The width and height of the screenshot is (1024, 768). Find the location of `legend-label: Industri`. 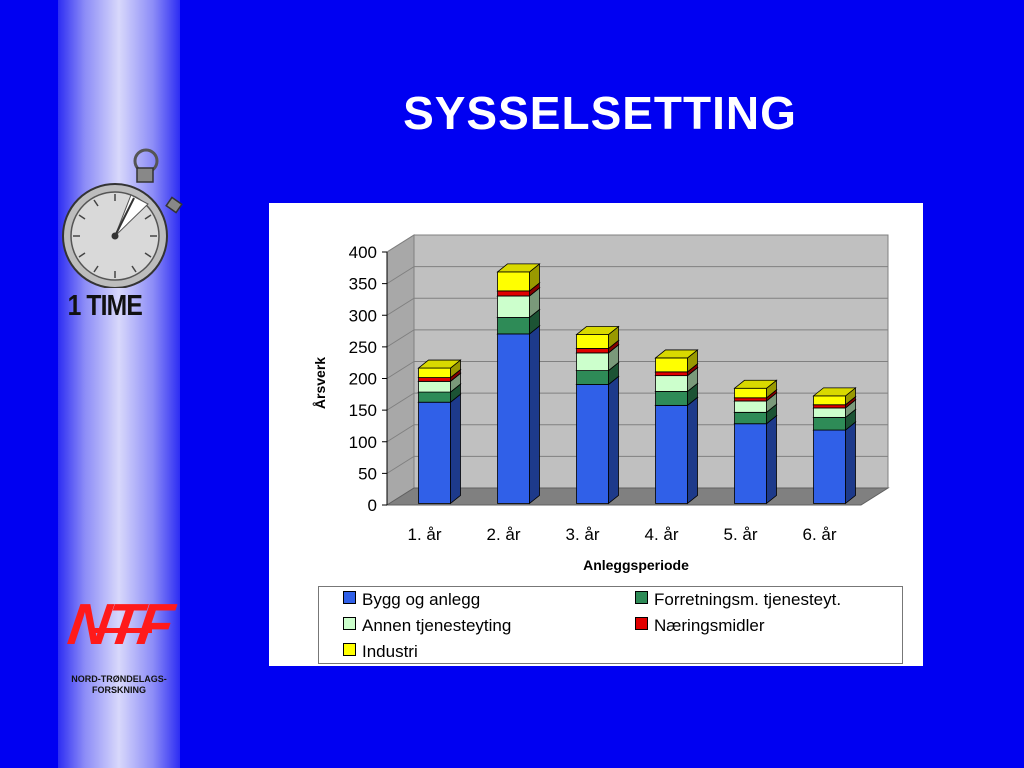

legend-label: Industri is located at coordinates (390, 651).